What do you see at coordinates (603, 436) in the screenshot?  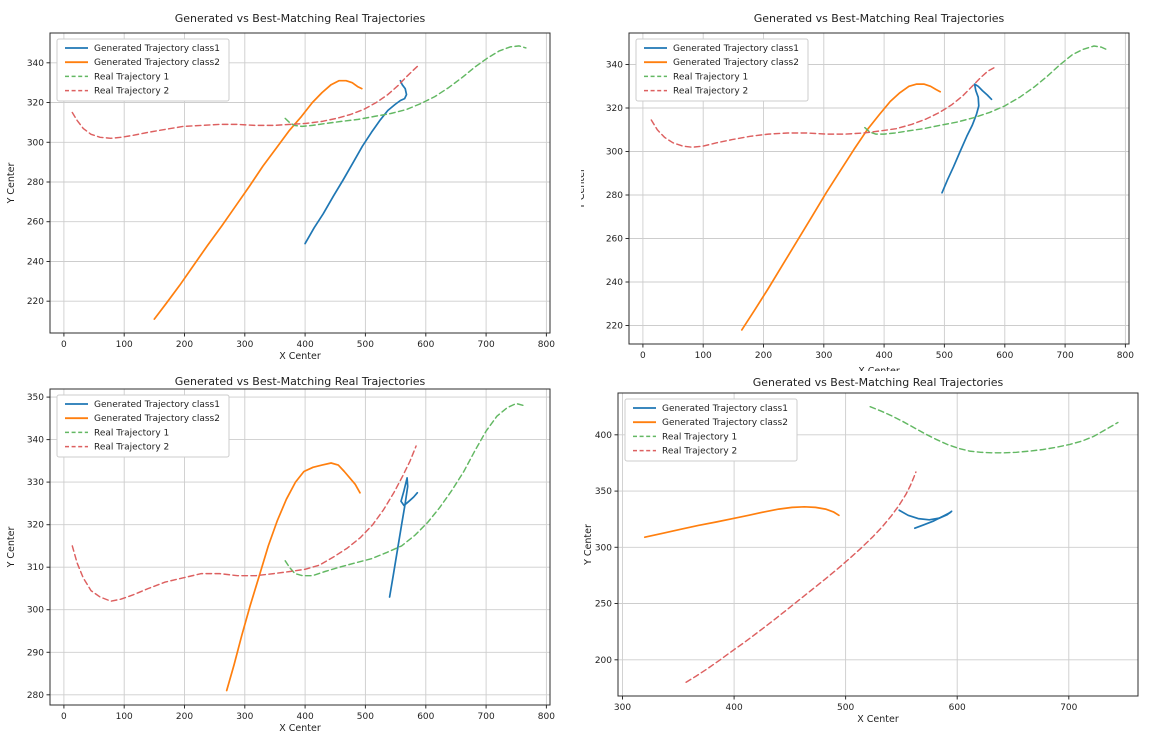 I see `y-tick-label: 400` at bounding box center [603, 436].